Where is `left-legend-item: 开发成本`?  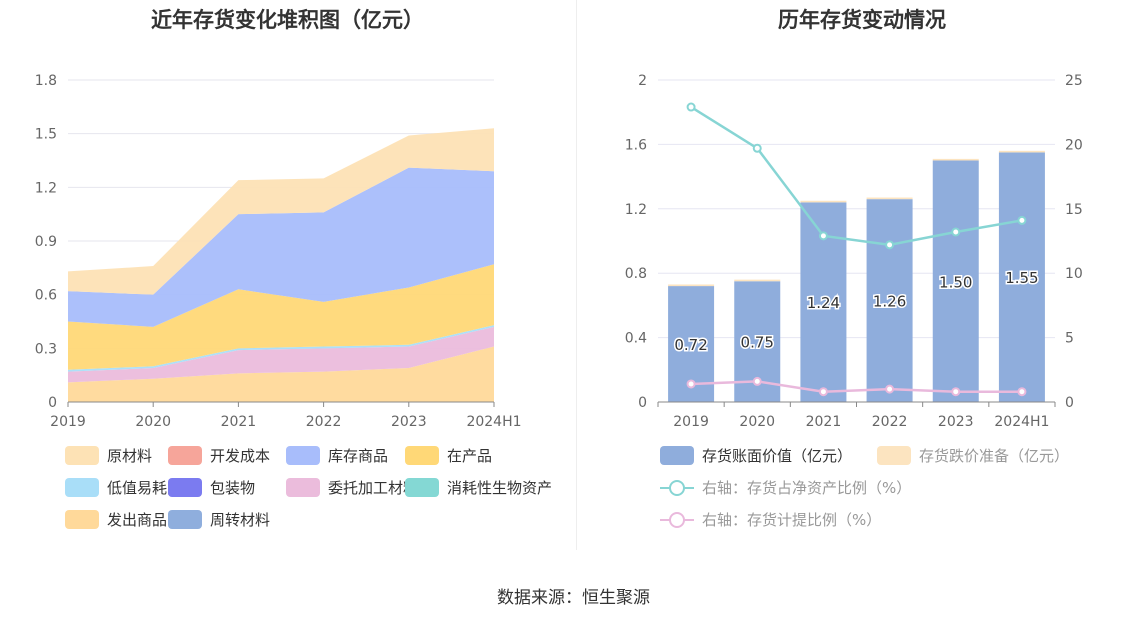 left-legend-item: 开发成本 is located at coordinates (219, 455).